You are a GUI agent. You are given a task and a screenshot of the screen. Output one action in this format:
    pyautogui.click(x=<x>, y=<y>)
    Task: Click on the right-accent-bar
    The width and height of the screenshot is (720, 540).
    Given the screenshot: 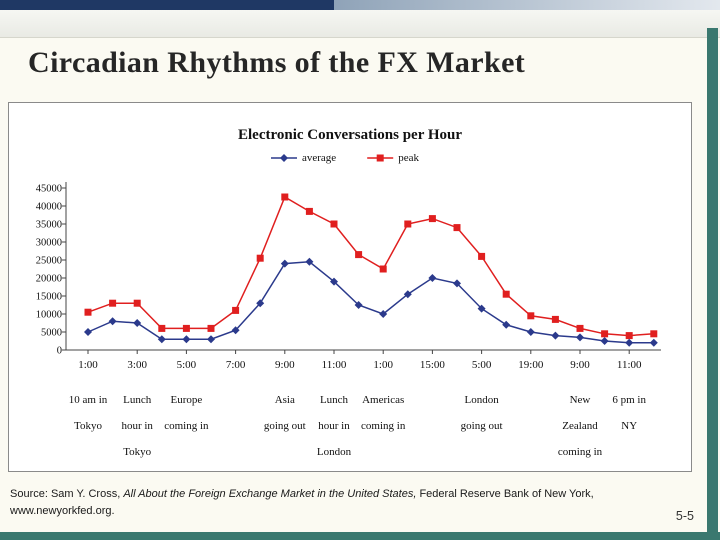 What is the action you would take?
    pyautogui.click(x=712, y=284)
    